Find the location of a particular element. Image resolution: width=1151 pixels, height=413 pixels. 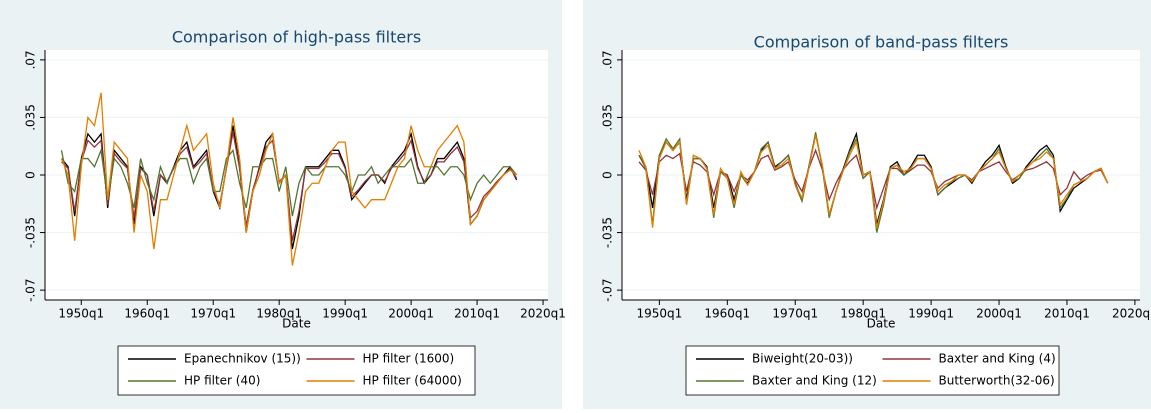

legend-label: Epanechnikov (15)) is located at coordinates (242, 359).